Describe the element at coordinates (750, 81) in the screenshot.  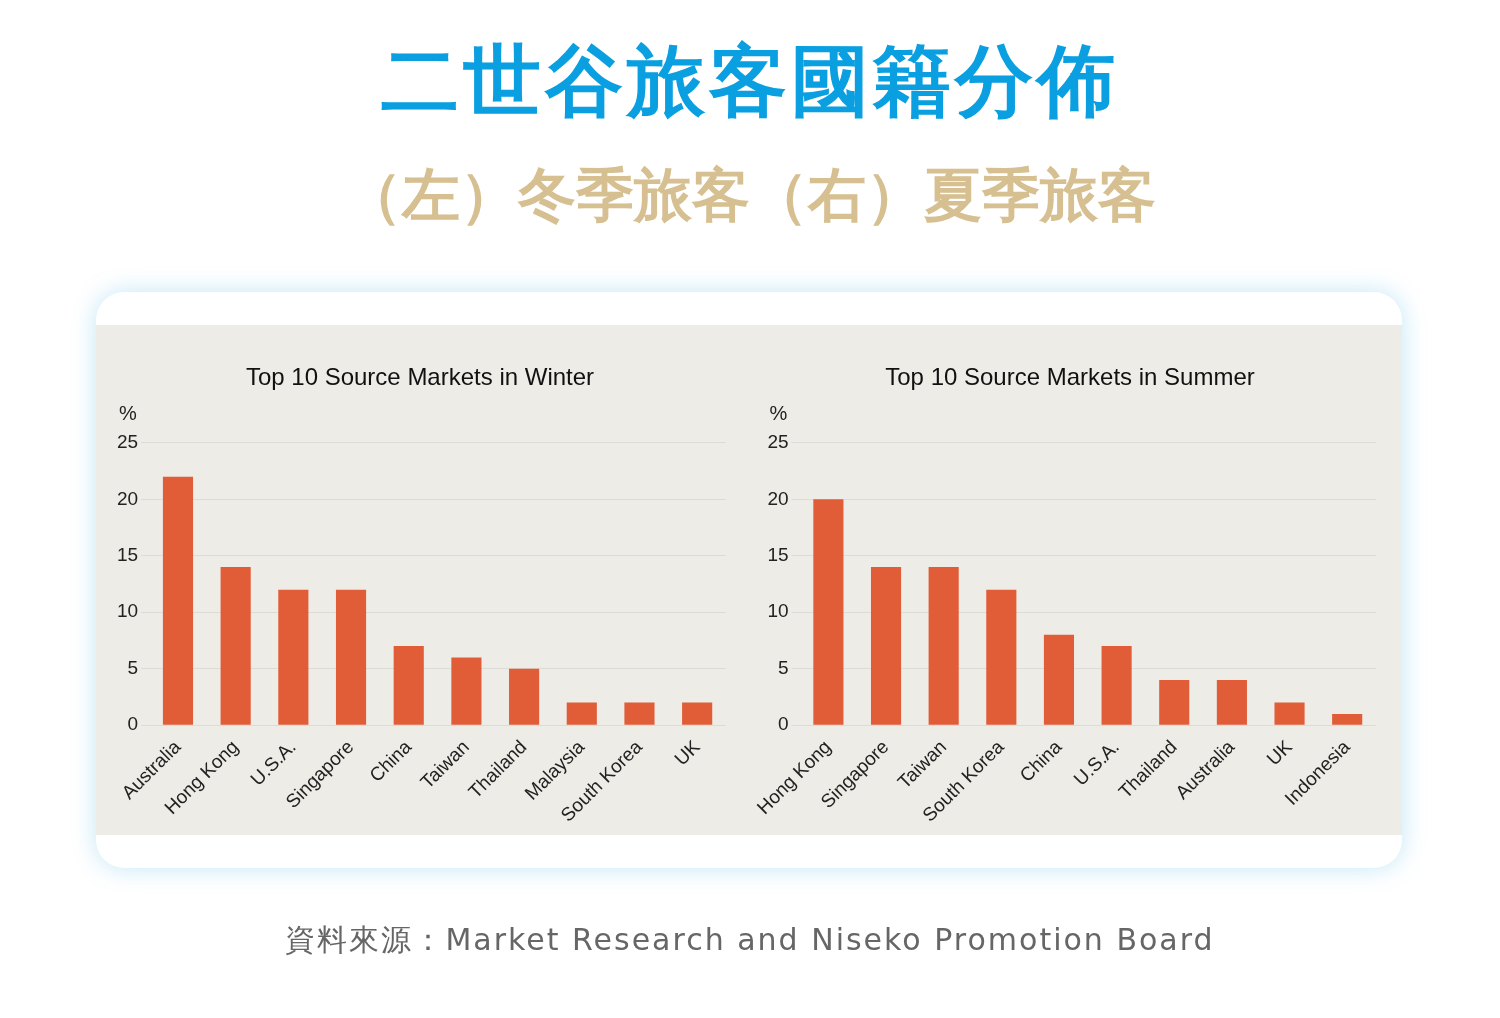
I see `text: 二世谷旅客國籍分佈` at that location.